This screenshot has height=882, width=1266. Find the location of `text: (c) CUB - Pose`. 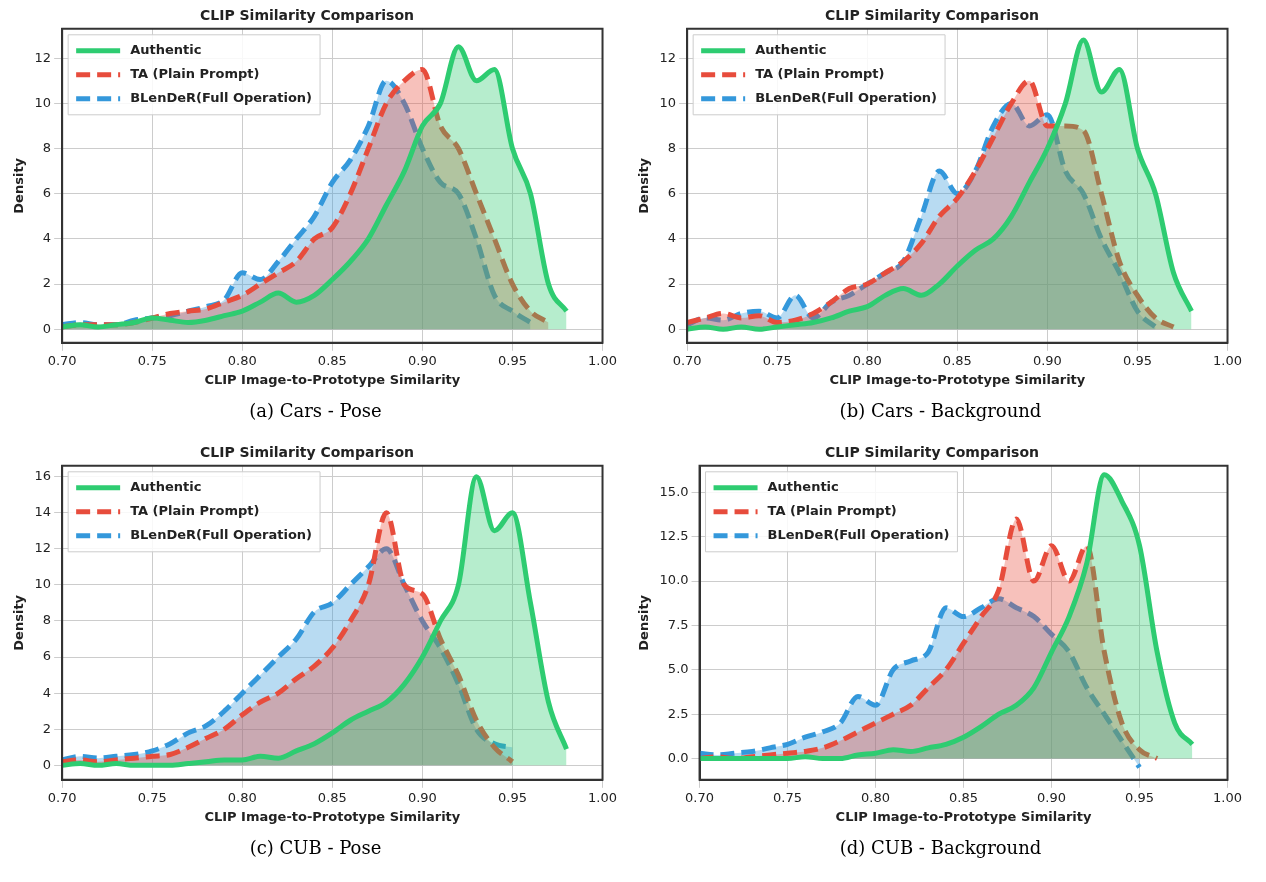

text: (c) CUB - Pose is located at coordinates (315, 847).